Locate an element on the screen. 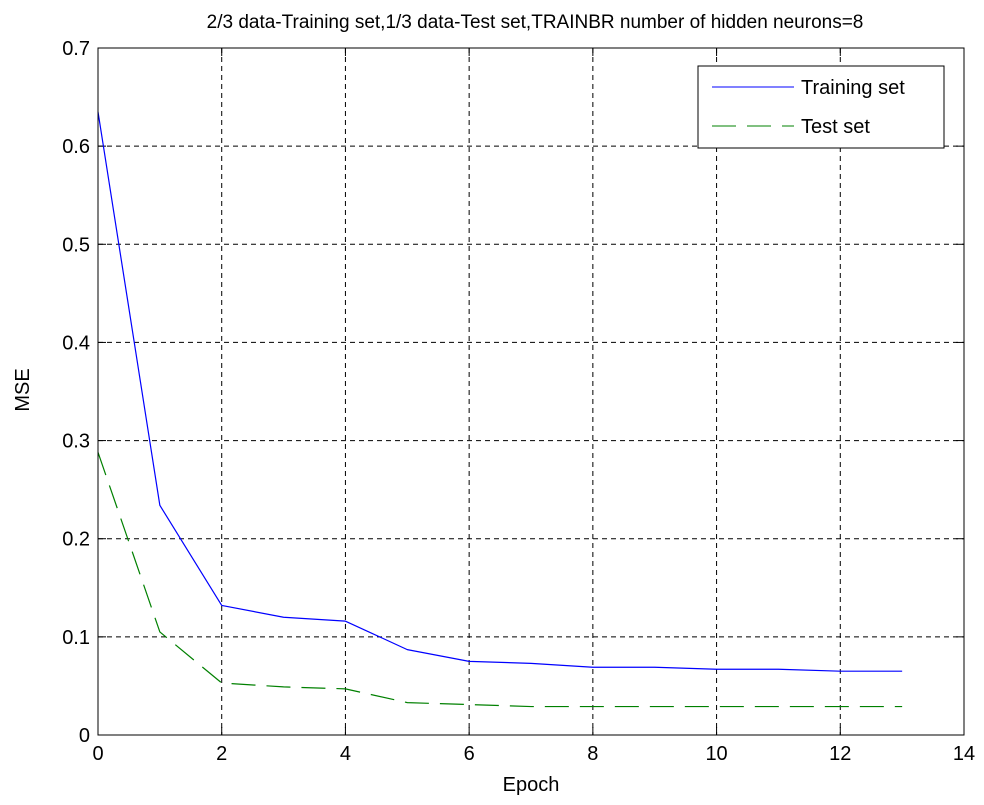 The width and height of the screenshot is (984, 805). y-tick-label: 0.3 is located at coordinates (76, 442).